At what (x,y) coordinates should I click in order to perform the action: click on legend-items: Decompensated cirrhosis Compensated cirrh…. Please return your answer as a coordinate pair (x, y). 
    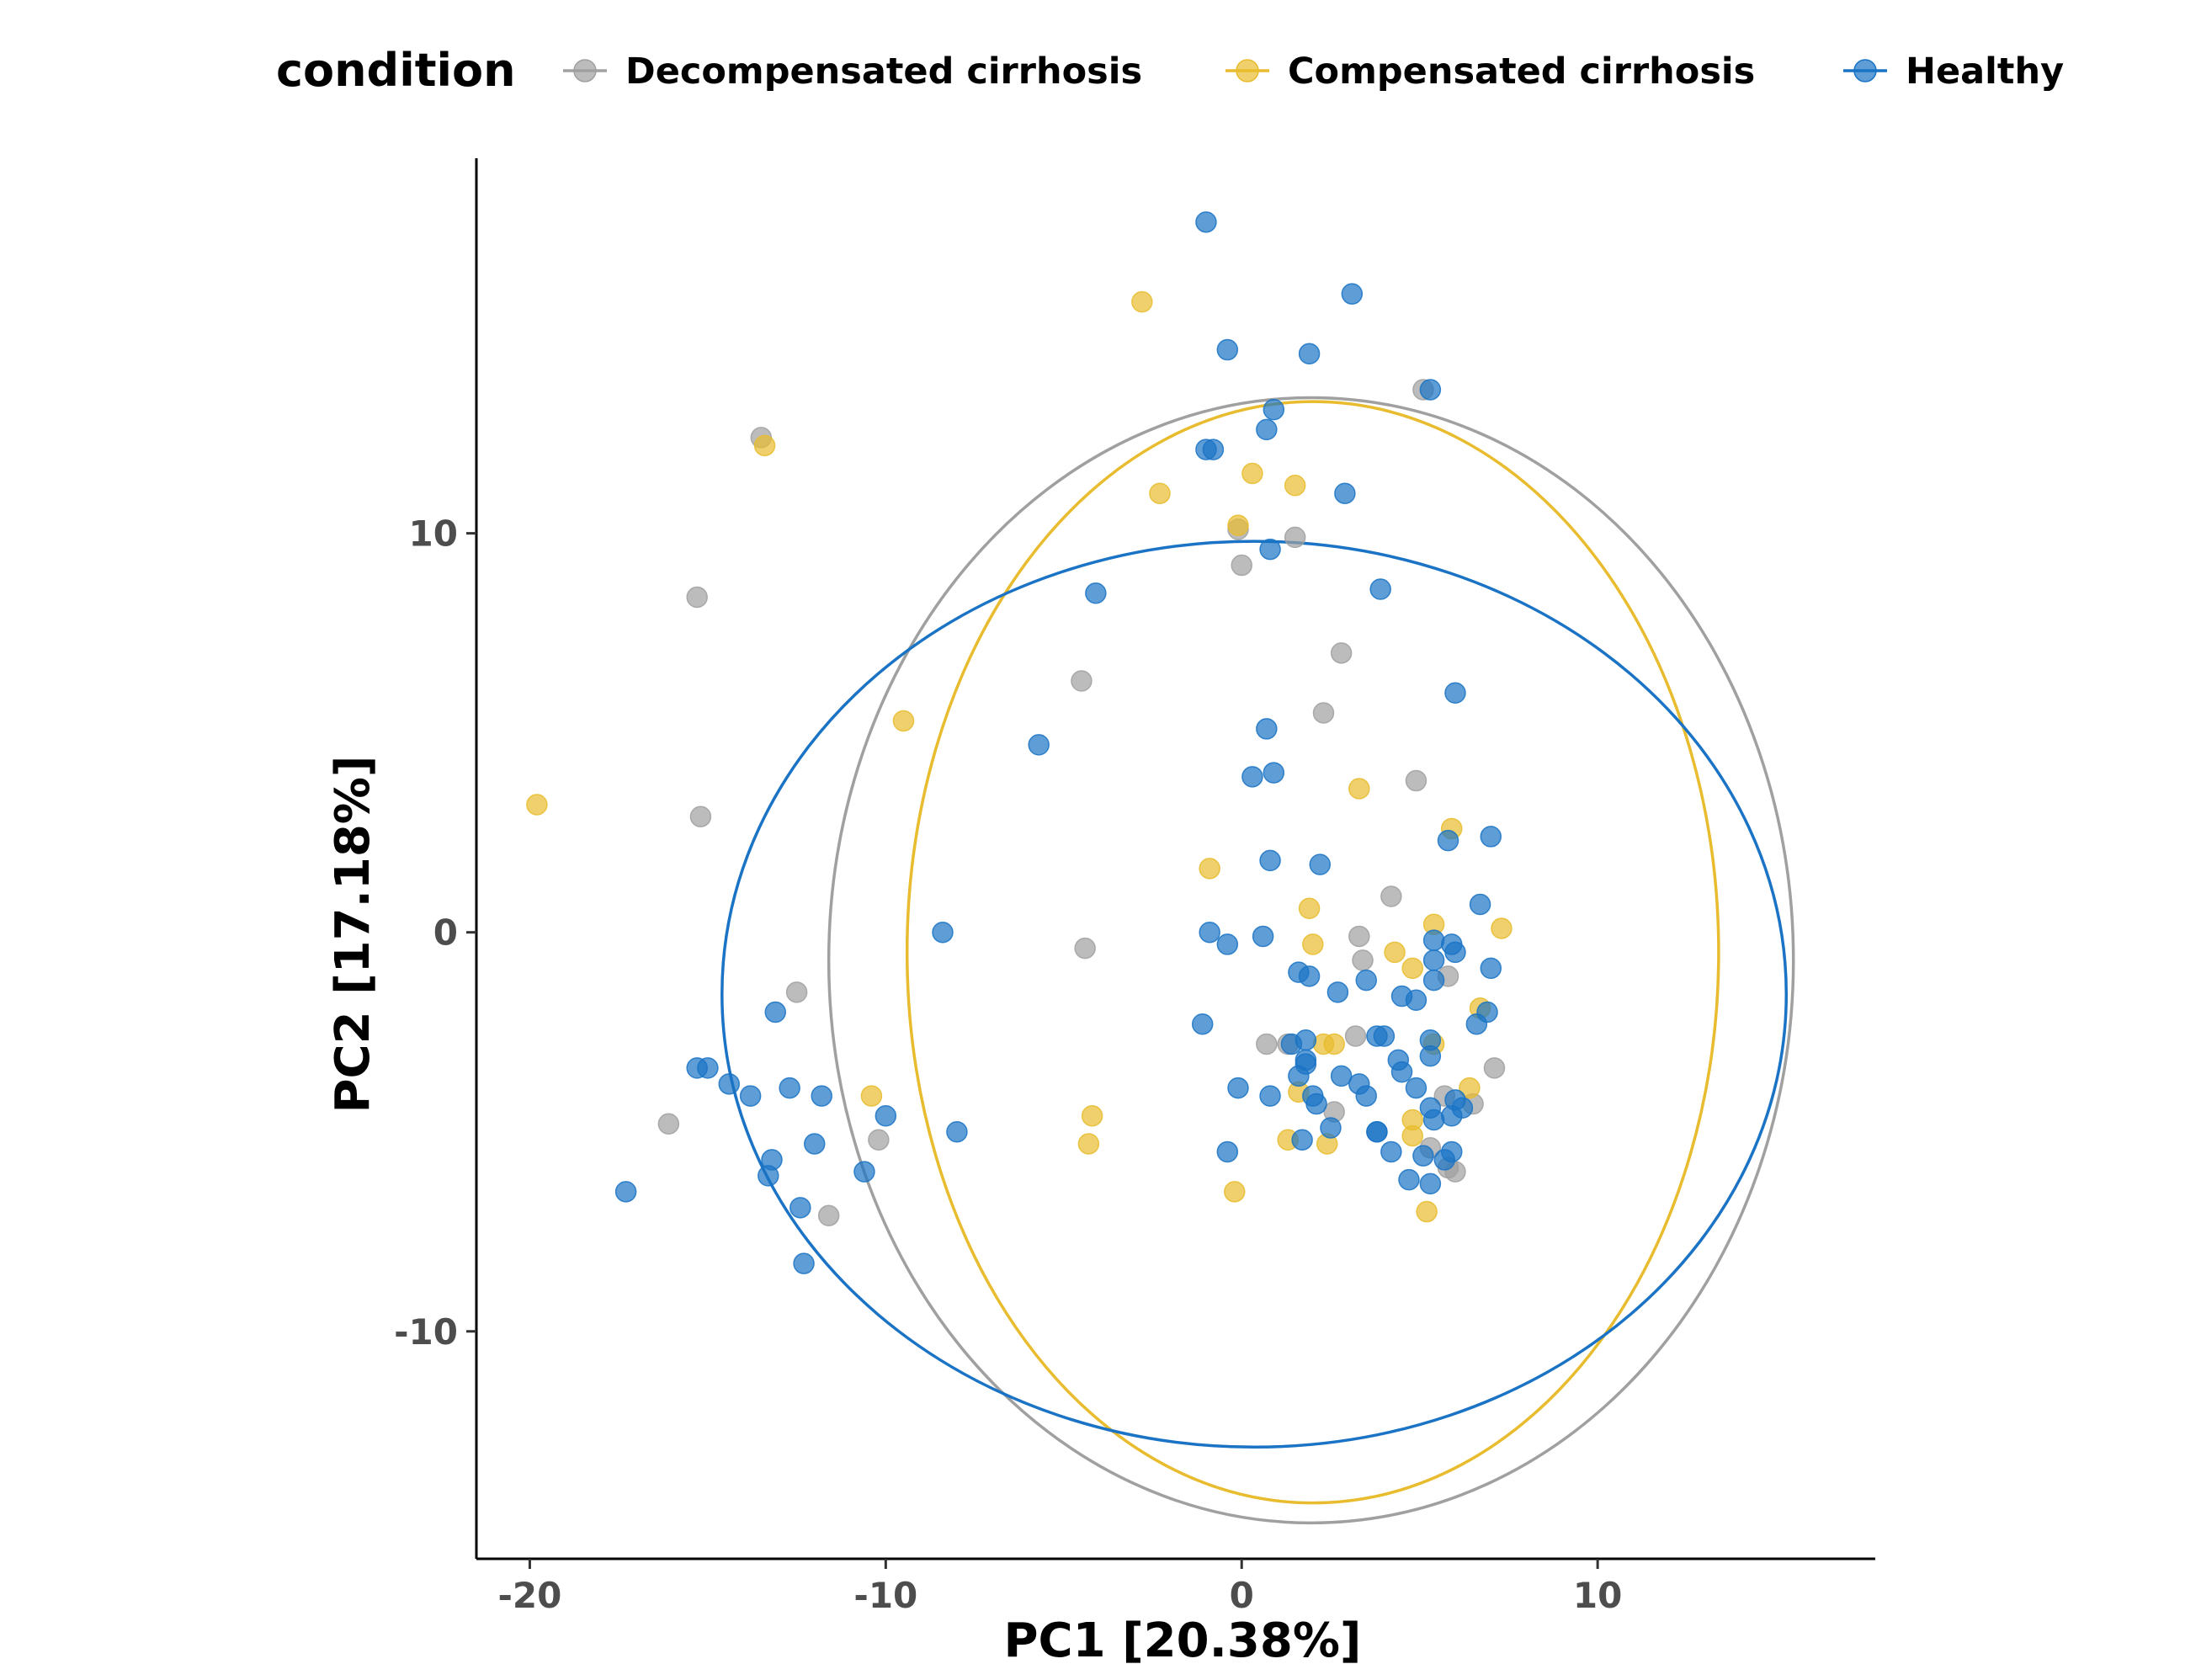
    Looking at the image, I should click on (1313, 72).